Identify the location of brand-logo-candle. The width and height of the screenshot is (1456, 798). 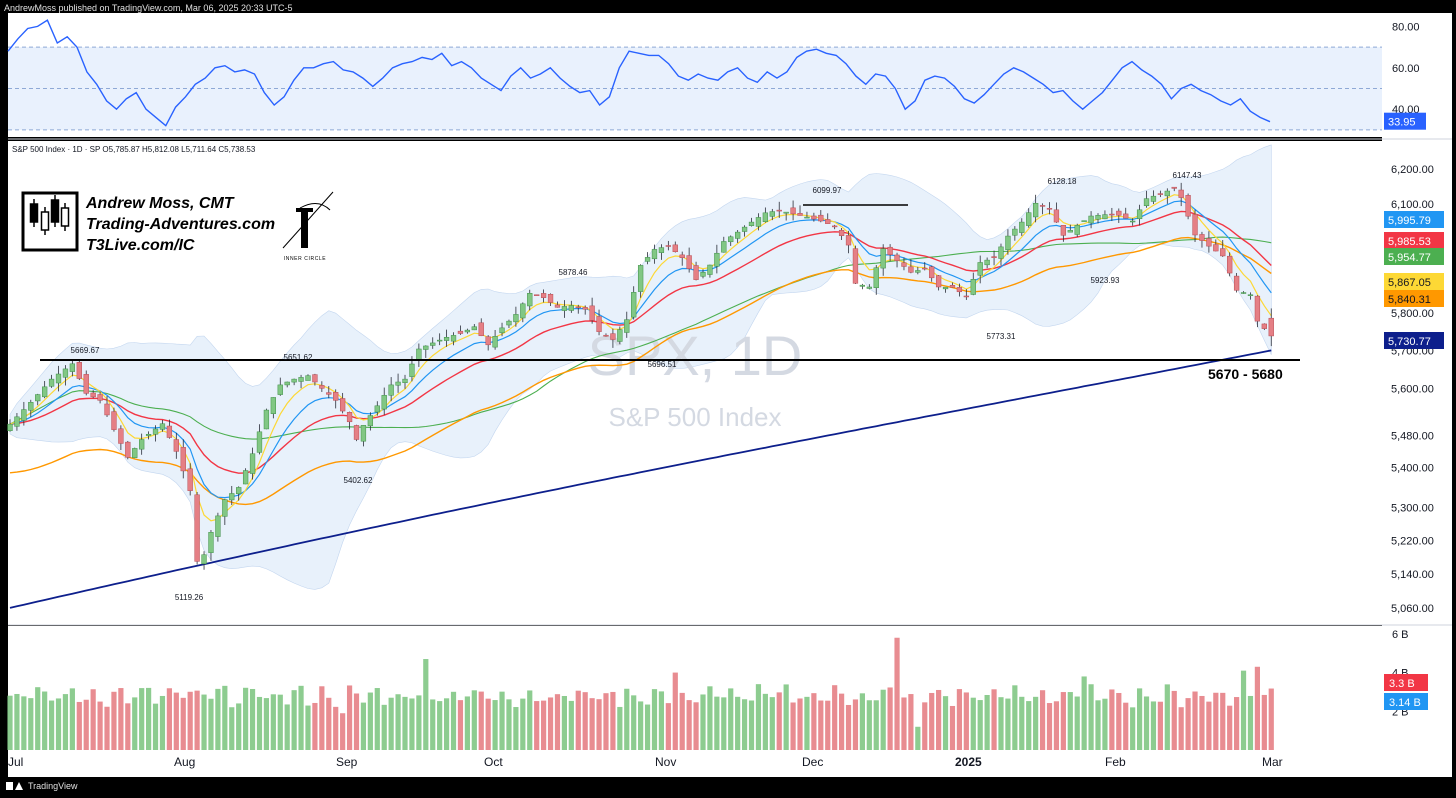
(34, 213).